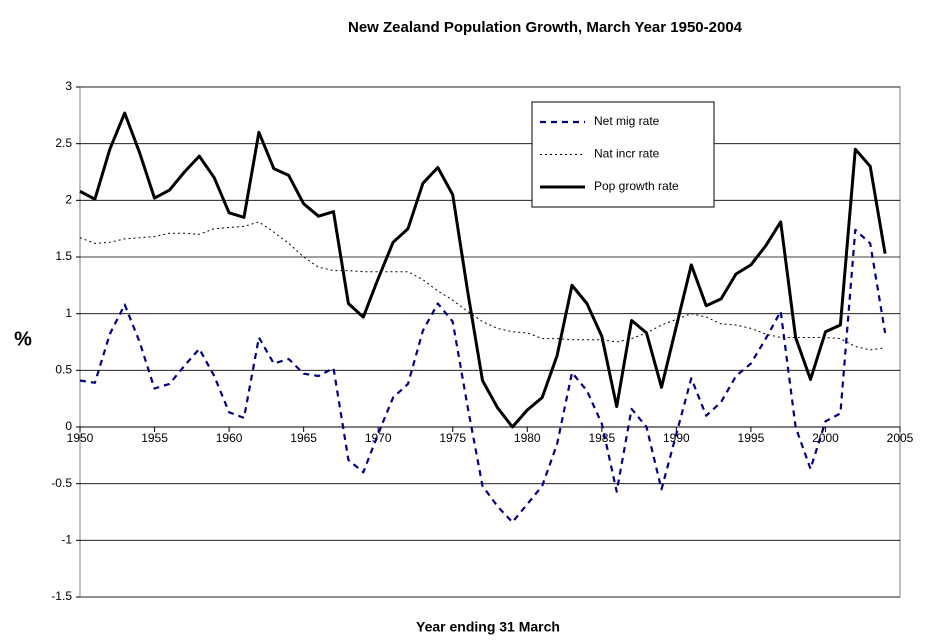 The image size is (925, 644). Describe the element at coordinates (154, 438) in the screenshot. I see `x-tick-label: 1955` at that location.